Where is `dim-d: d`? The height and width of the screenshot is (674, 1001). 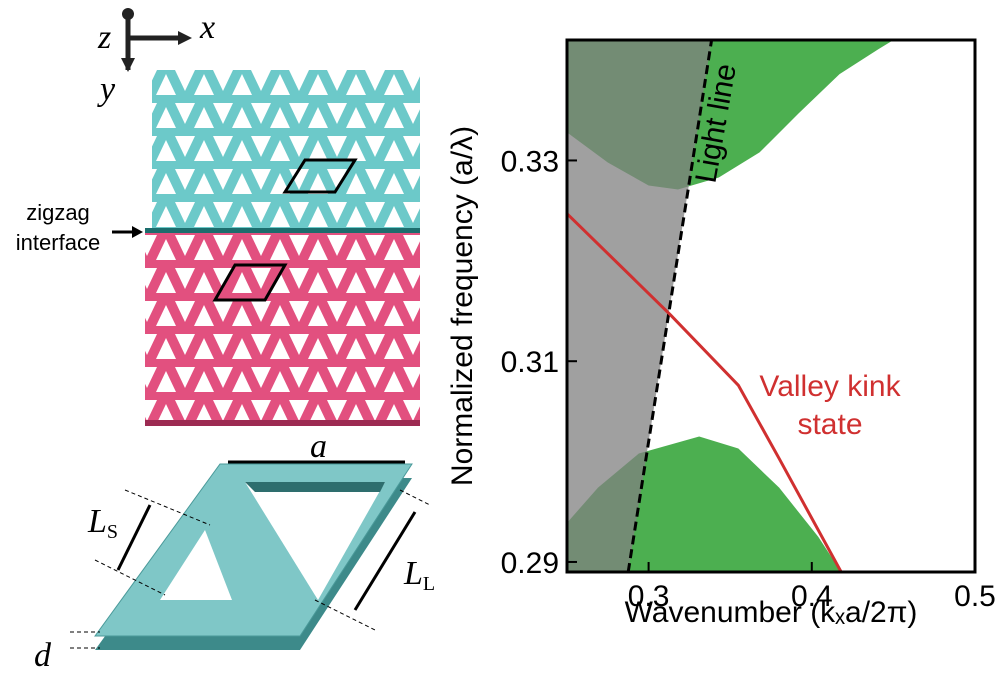
dim-d: d is located at coordinates (43, 655).